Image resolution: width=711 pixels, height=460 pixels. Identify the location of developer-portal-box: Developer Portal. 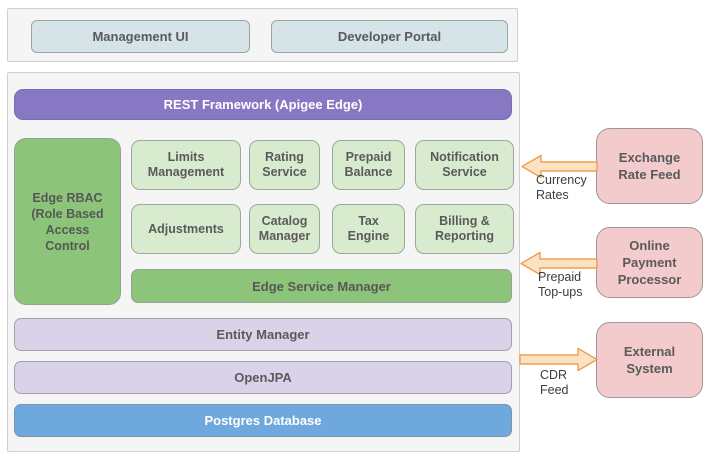
(389, 36).